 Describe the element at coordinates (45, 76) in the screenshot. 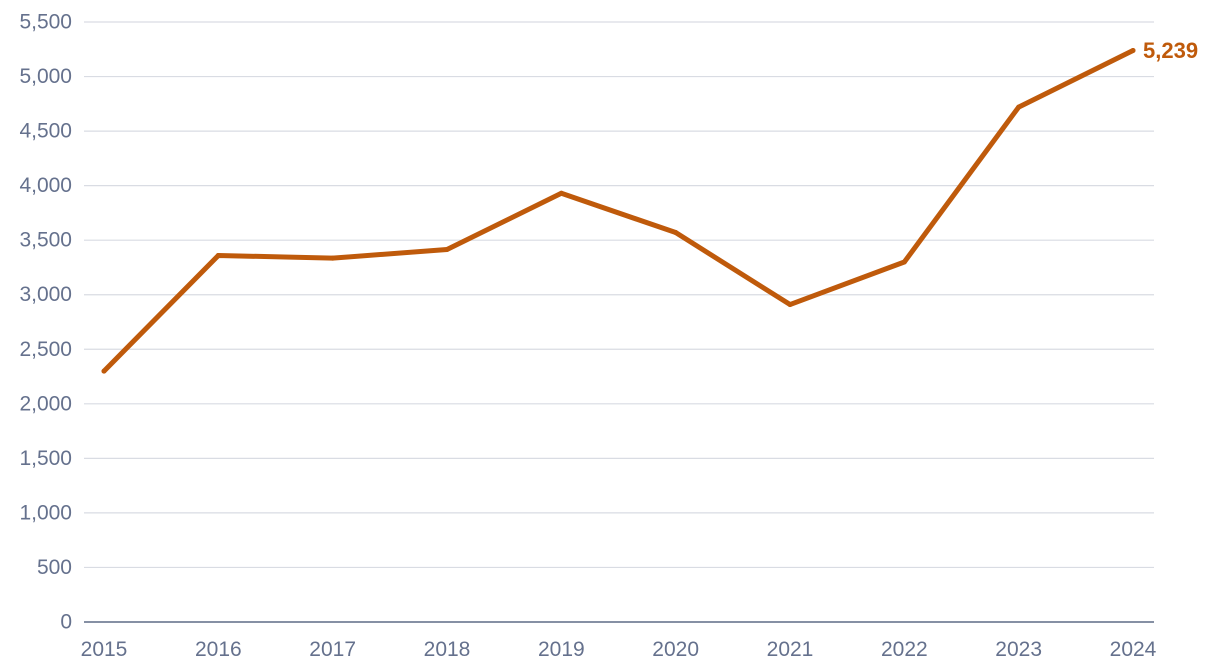

I see `y-tick-label: 5,000` at that location.